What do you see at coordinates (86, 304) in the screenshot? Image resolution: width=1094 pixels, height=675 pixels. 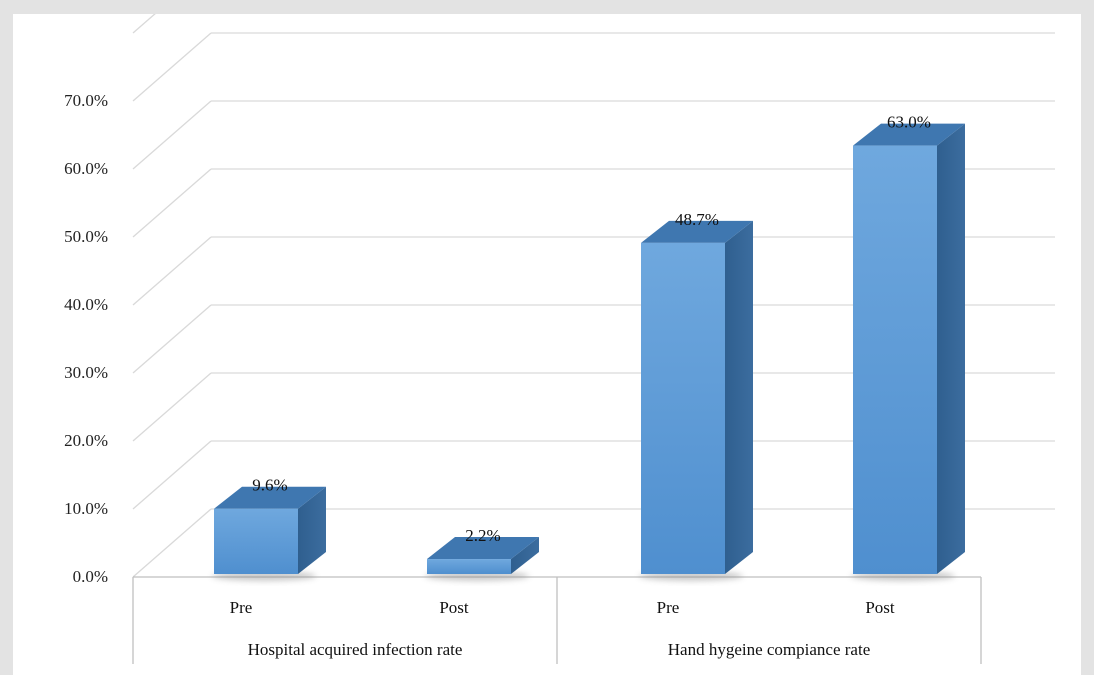 I see `y-tick-label: 40.0%` at bounding box center [86, 304].